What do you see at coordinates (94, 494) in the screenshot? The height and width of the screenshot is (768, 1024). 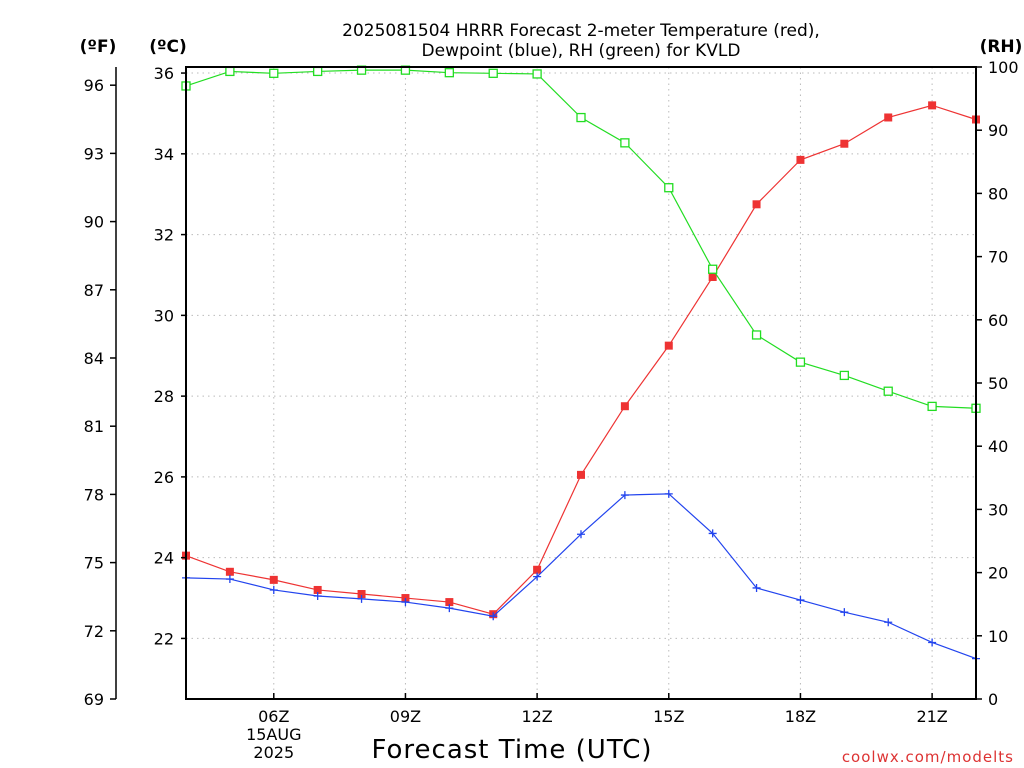 I see `fahrenheit-tick-label: 78` at bounding box center [94, 494].